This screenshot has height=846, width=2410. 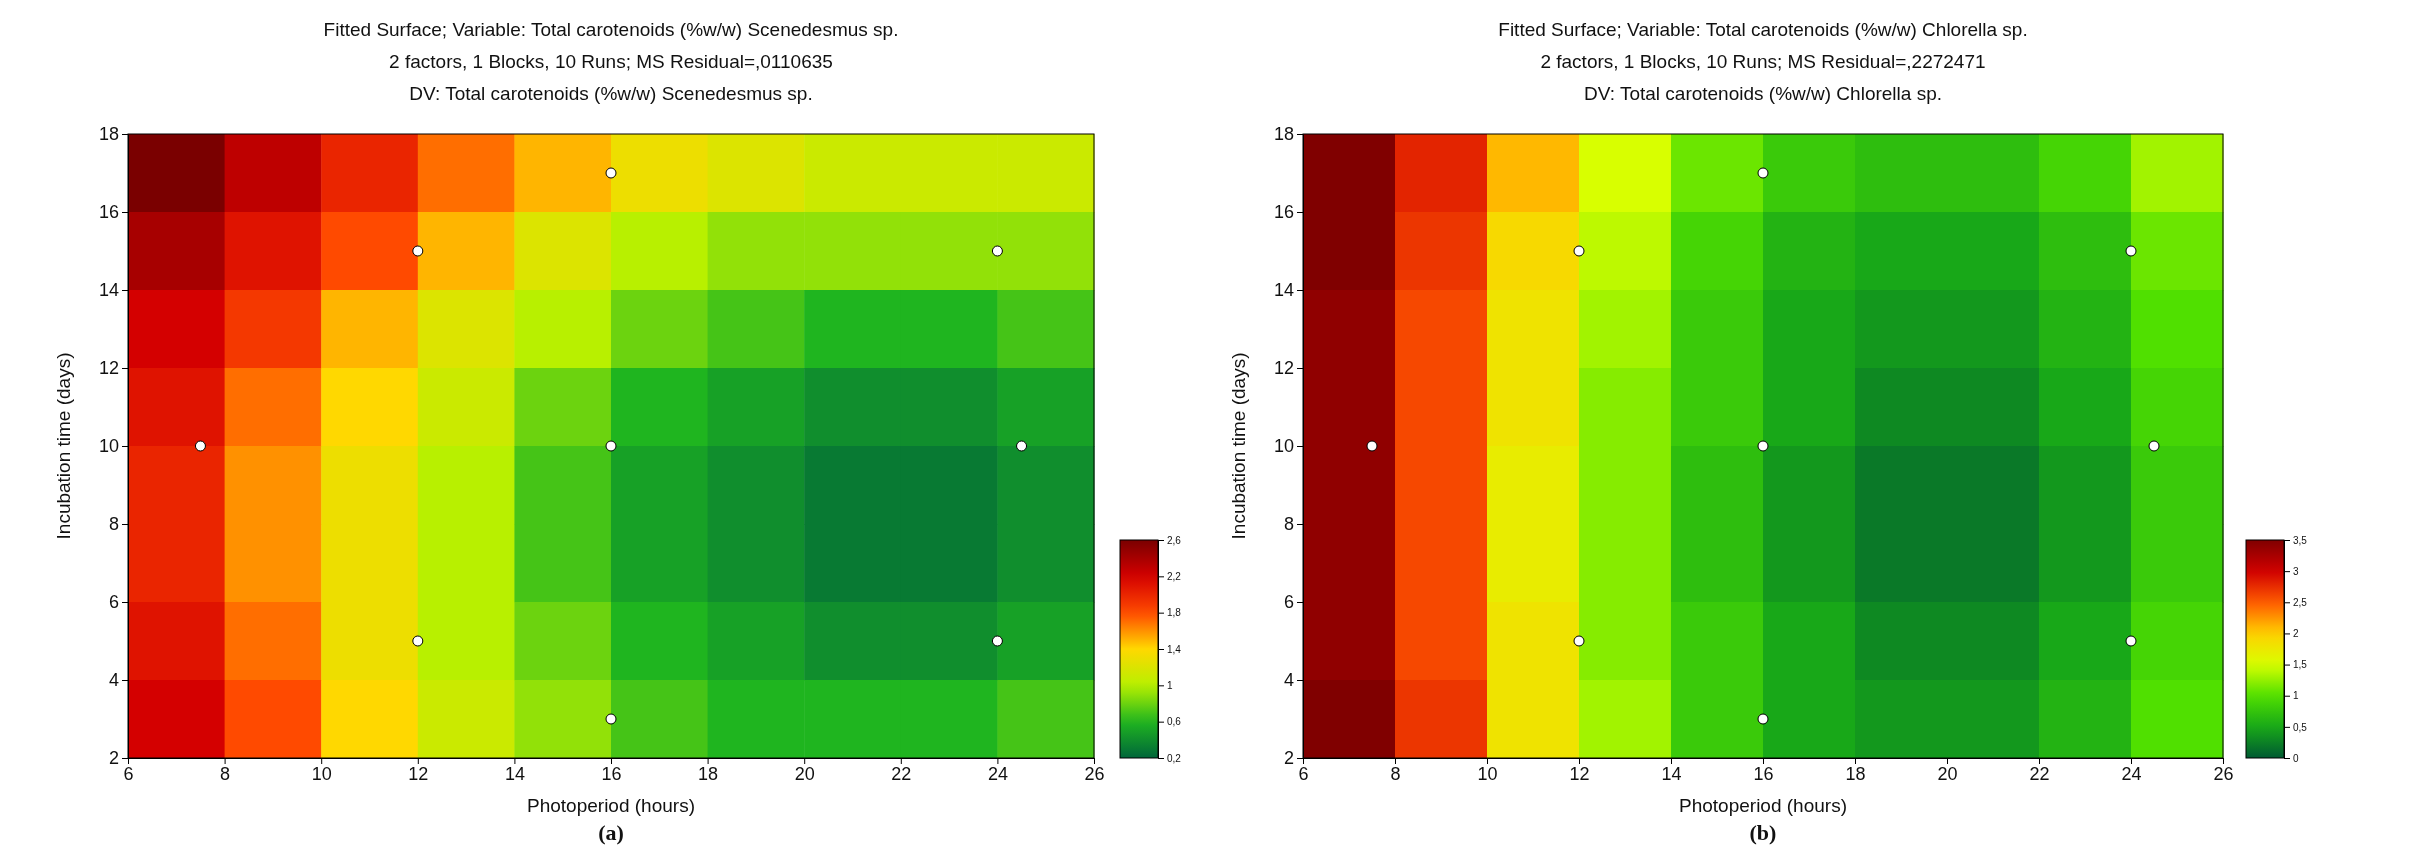 I want to click on text: (b), so click(x=1763, y=832).